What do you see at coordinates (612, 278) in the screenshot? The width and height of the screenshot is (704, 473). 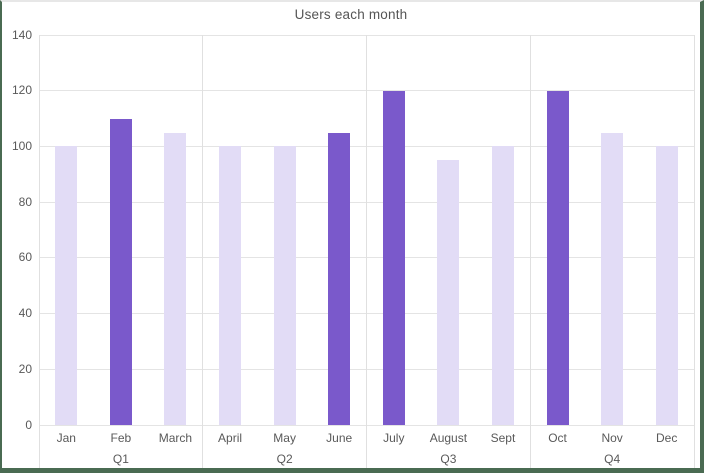 I see `bar-nov` at bounding box center [612, 278].